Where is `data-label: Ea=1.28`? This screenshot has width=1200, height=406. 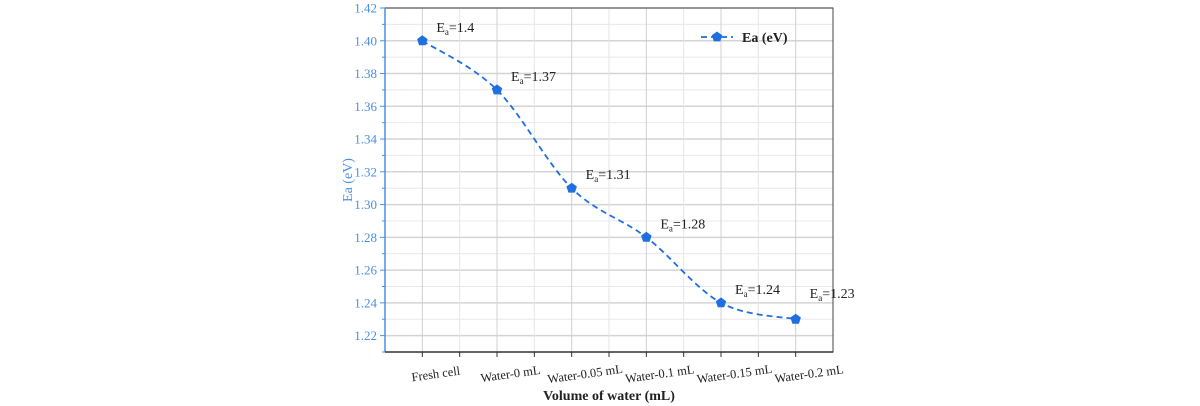 data-label: Ea=1.28 is located at coordinates (682, 225).